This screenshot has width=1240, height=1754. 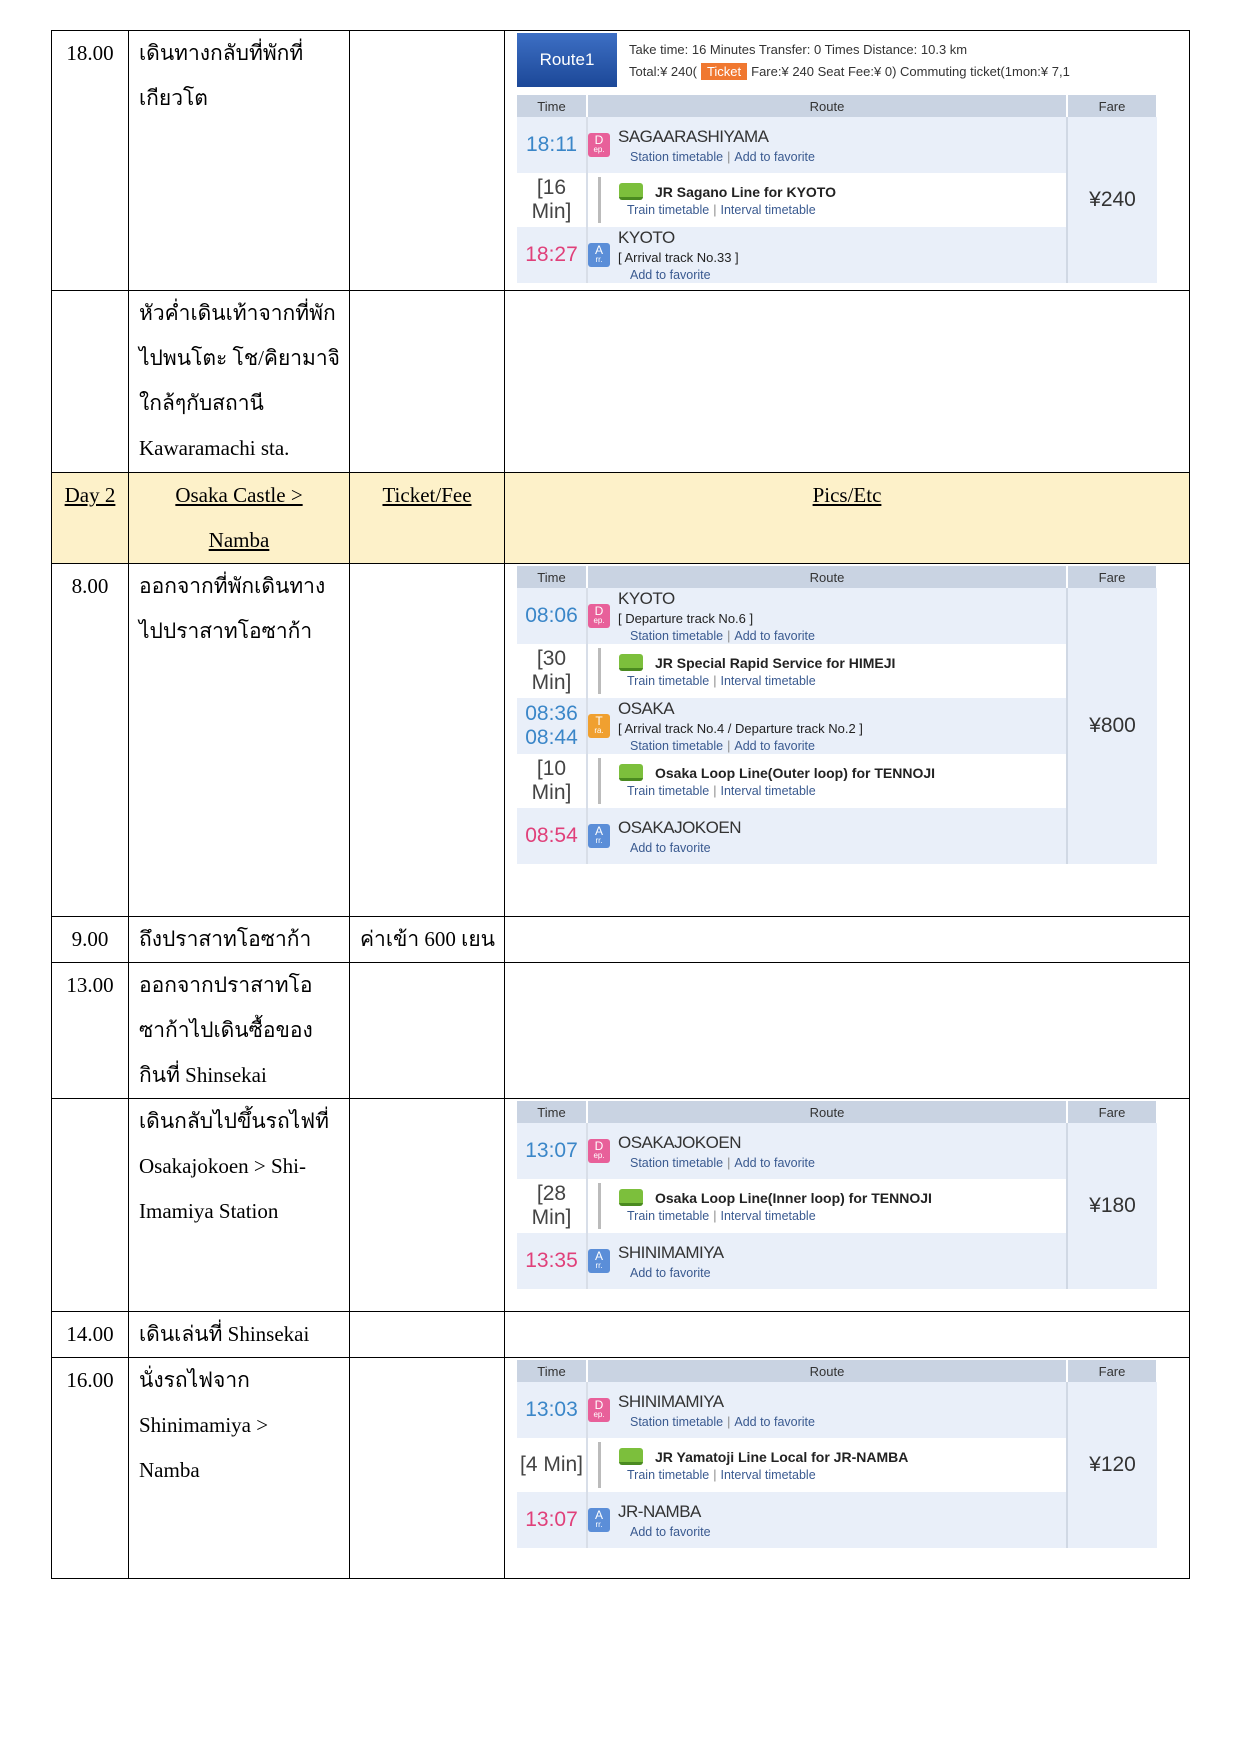 I want to click on pics: Pics/Etc, so click(x=847, y=495).